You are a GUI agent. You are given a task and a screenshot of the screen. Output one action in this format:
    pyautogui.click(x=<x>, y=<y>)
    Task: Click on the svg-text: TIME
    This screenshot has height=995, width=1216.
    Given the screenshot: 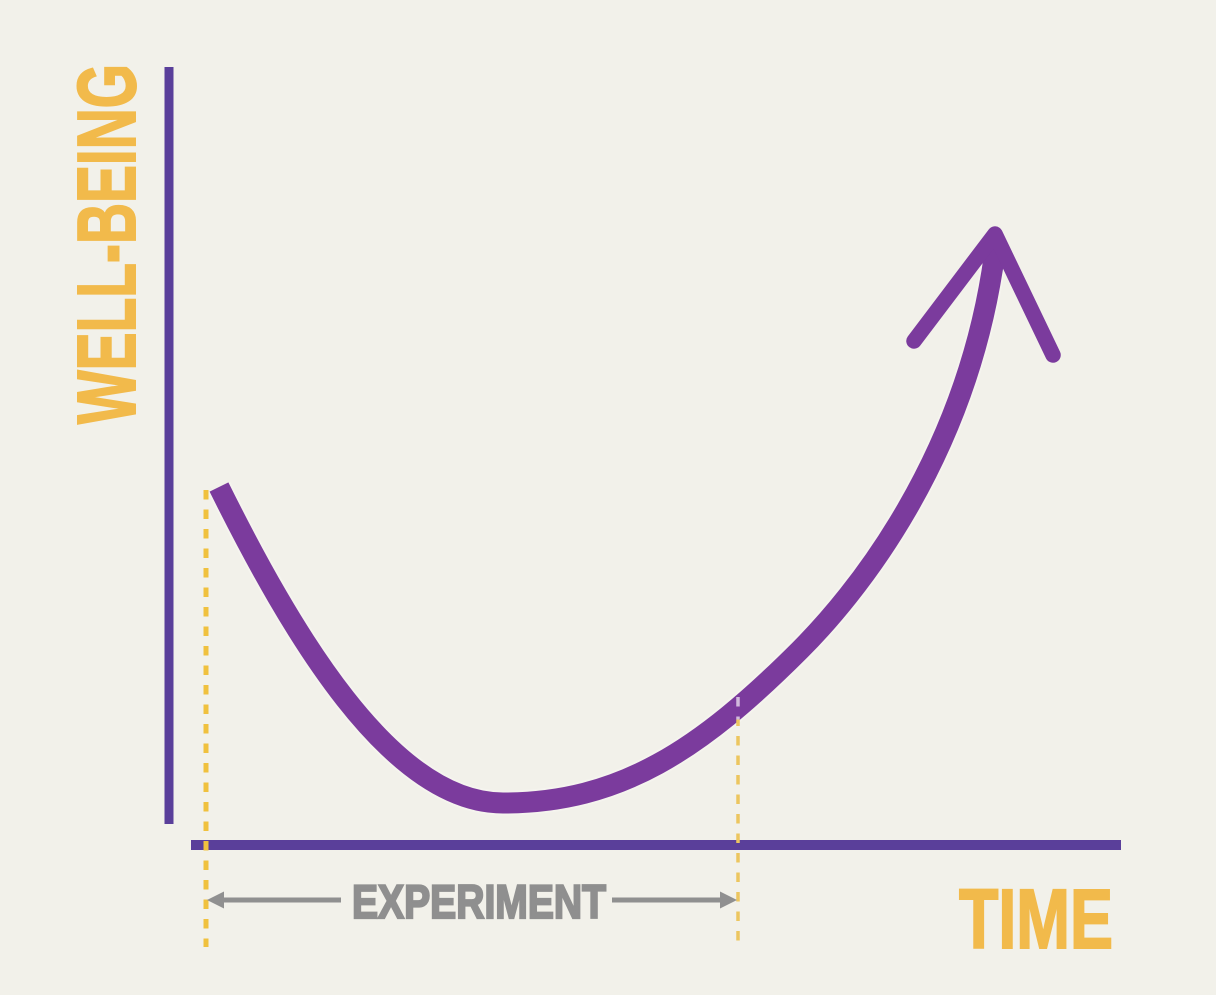 What is the action you would take?
    pyautogui.click(x=1036, y=919)
    